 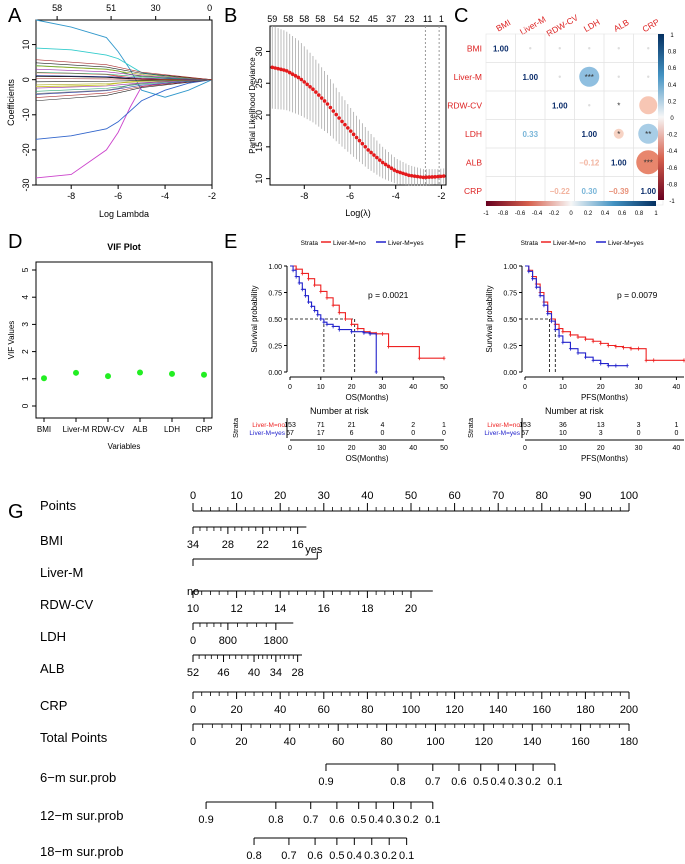 I want to click on panel-b-toptick-label: 23, so click(x=409, y=19).